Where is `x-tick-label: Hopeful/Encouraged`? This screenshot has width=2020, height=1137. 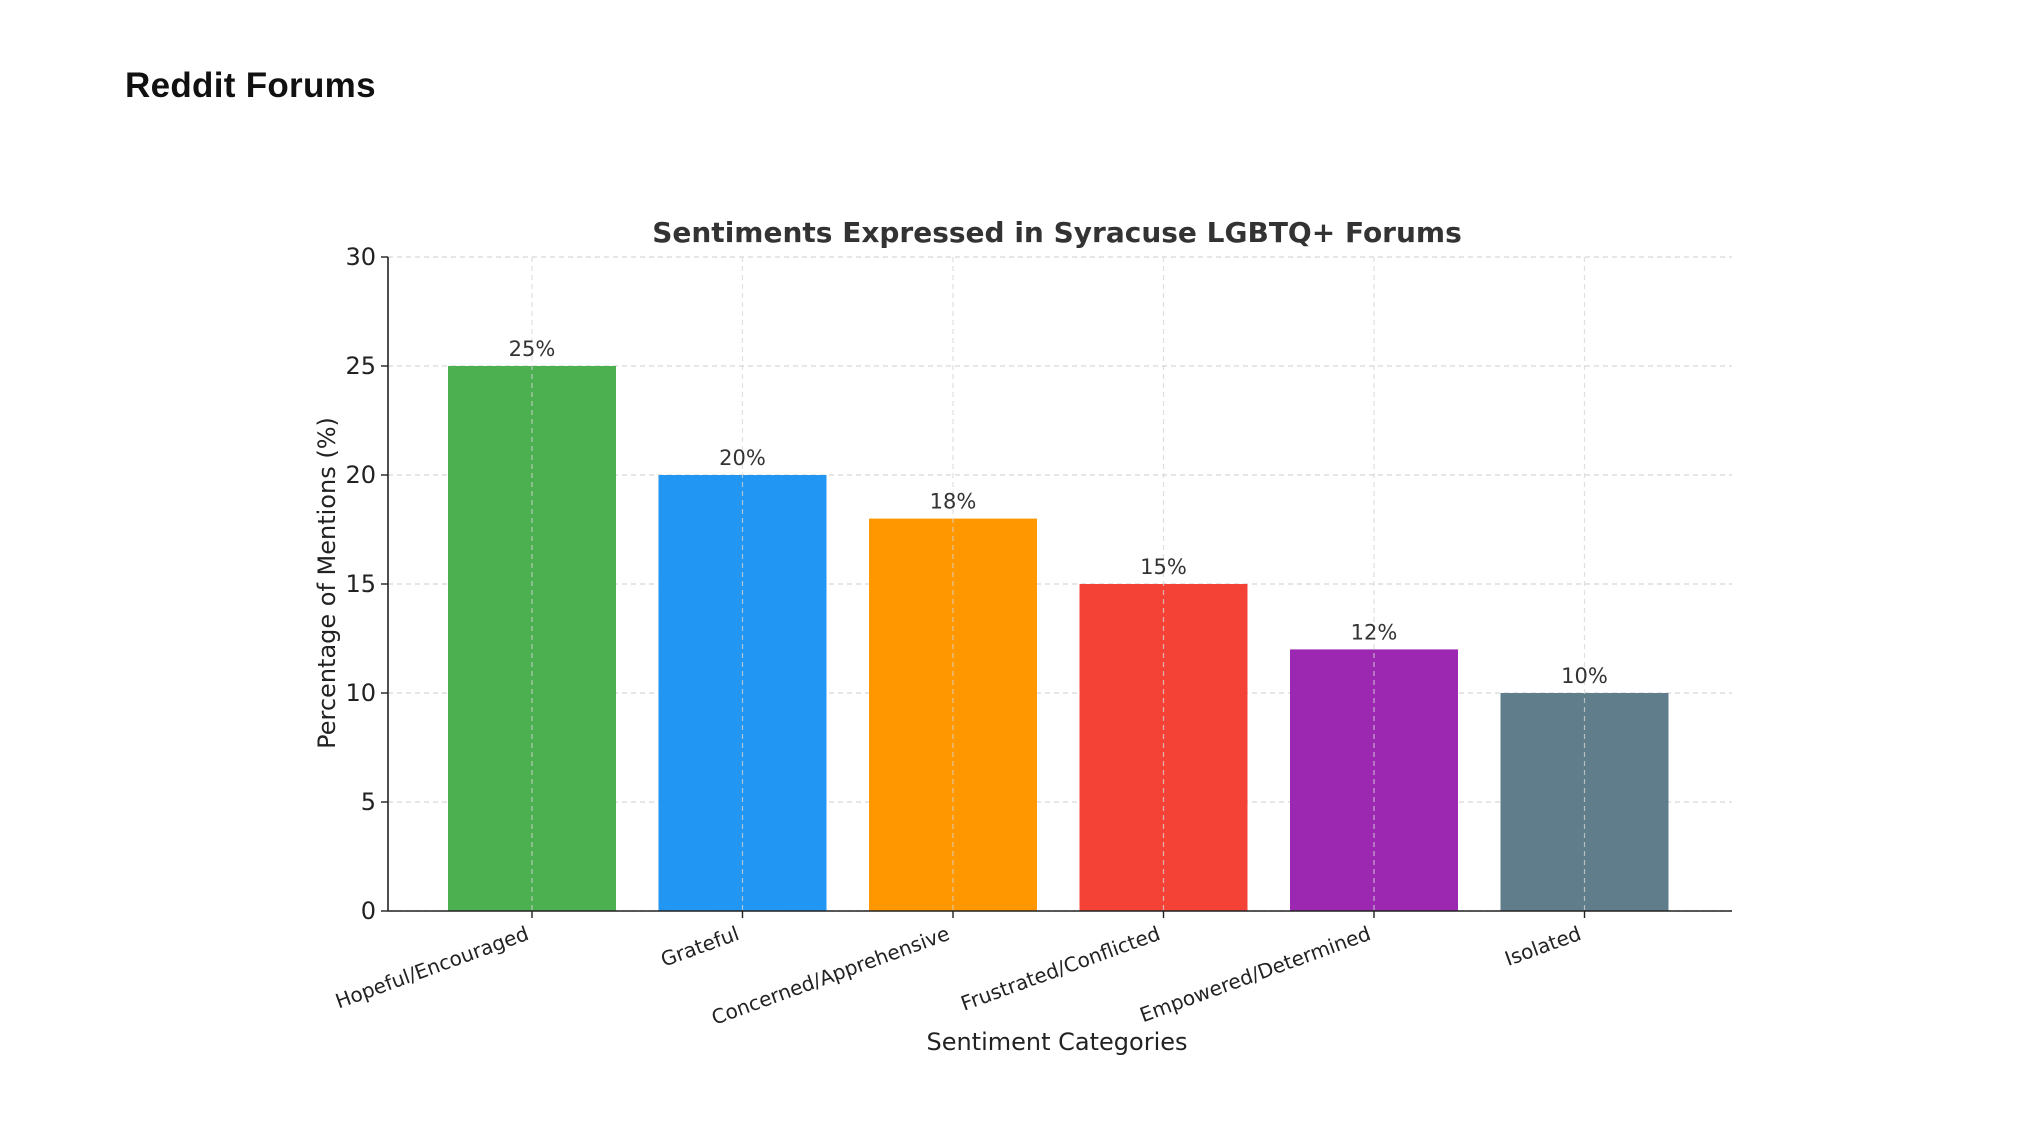
x-tick-label: Hopeful/Encouraged is located at coordinates (432, 967).